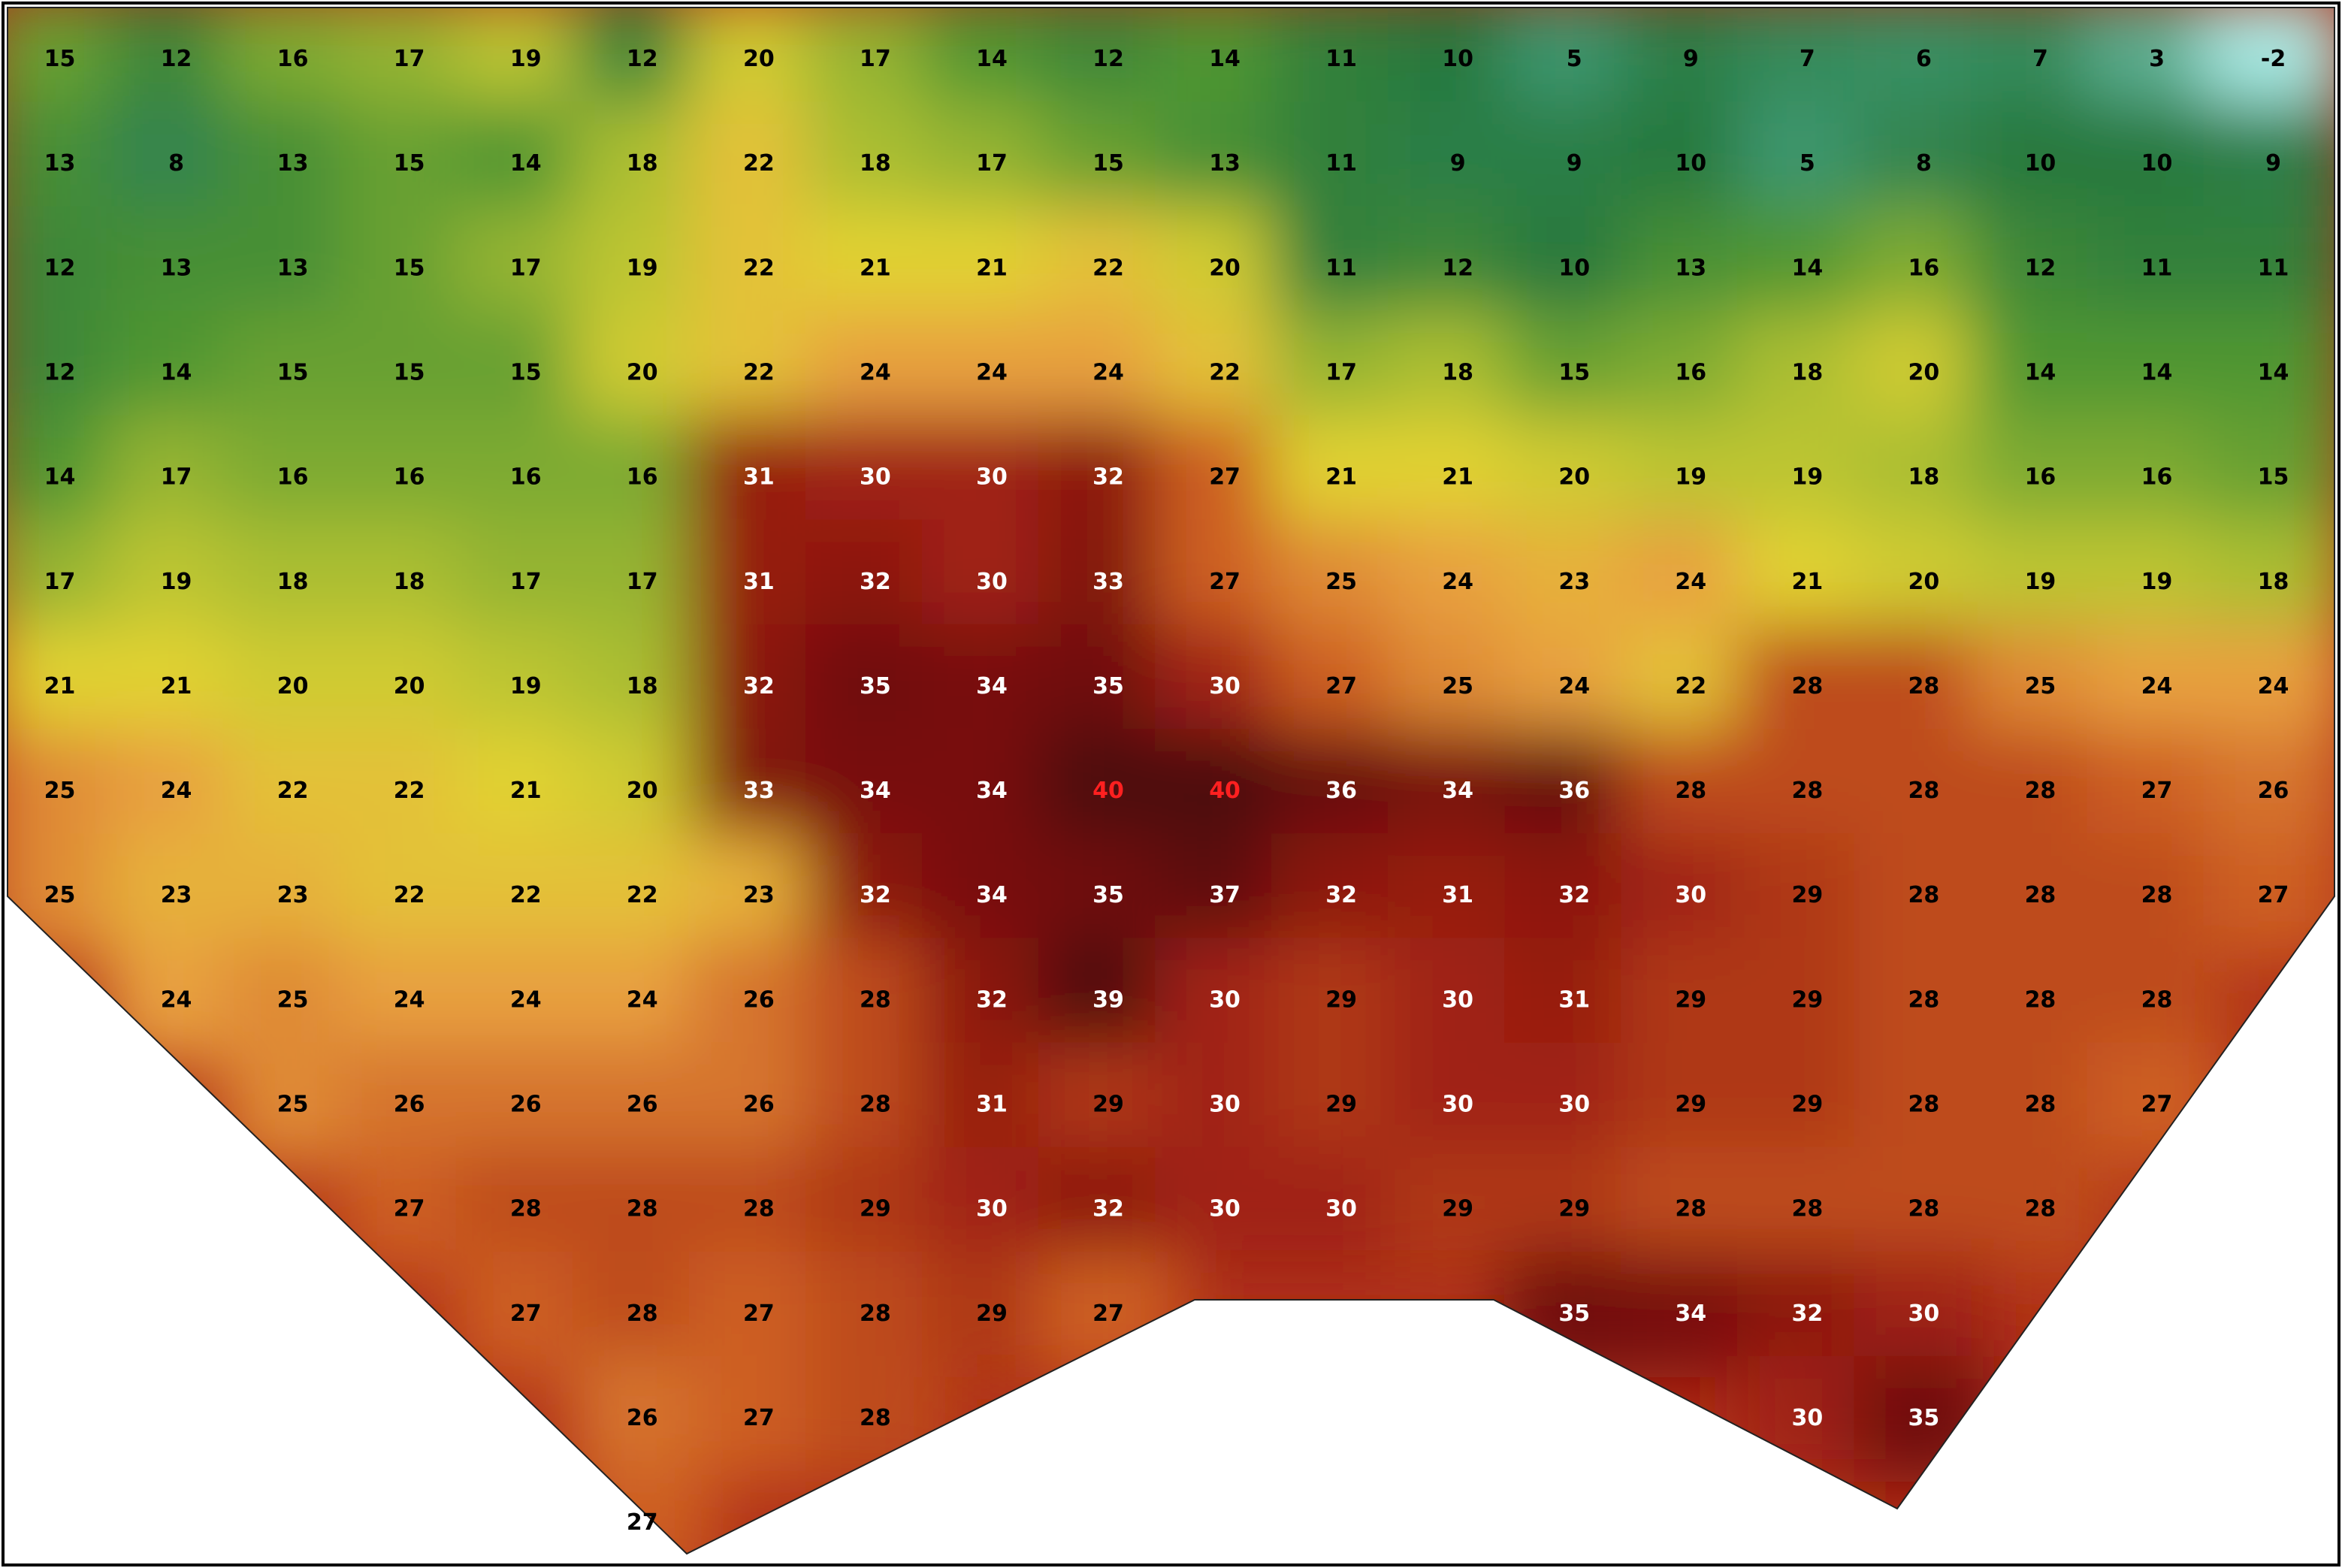 Image resolution: width=2342 pixels, height=1568 pixels. I want to click on temperature-label: 36, so click(1574, 791).